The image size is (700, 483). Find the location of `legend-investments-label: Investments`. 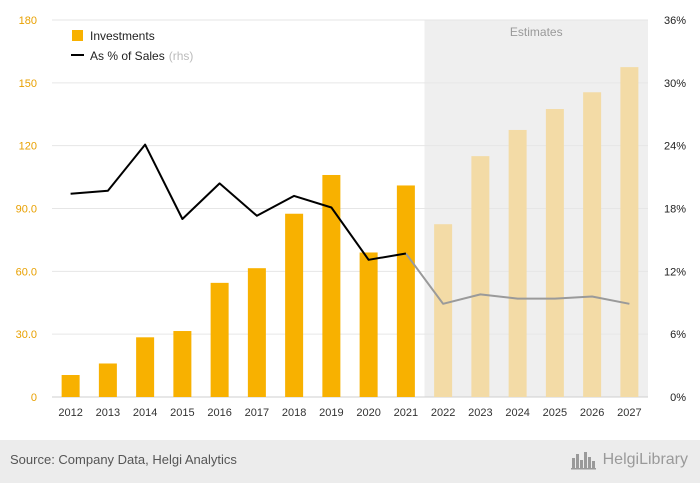

legend-investments-label: Investments is located at coordinates (122, 36).